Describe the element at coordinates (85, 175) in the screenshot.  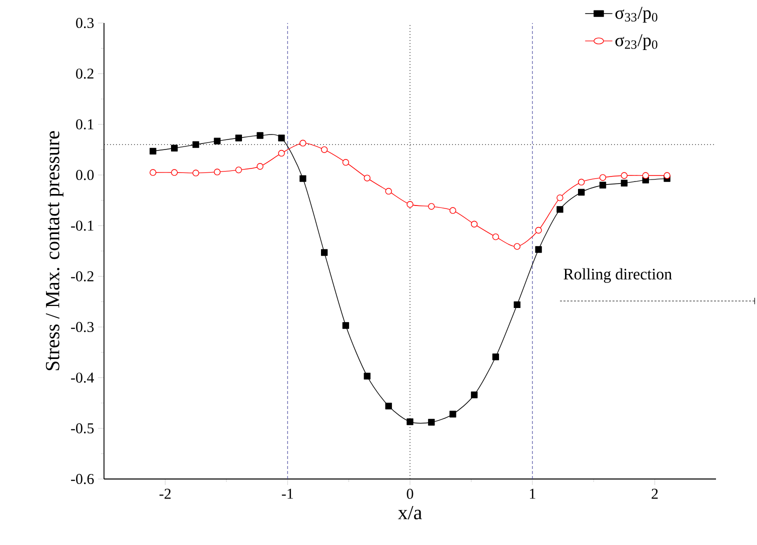
I see `y-tick-label: 0.0` at that location.